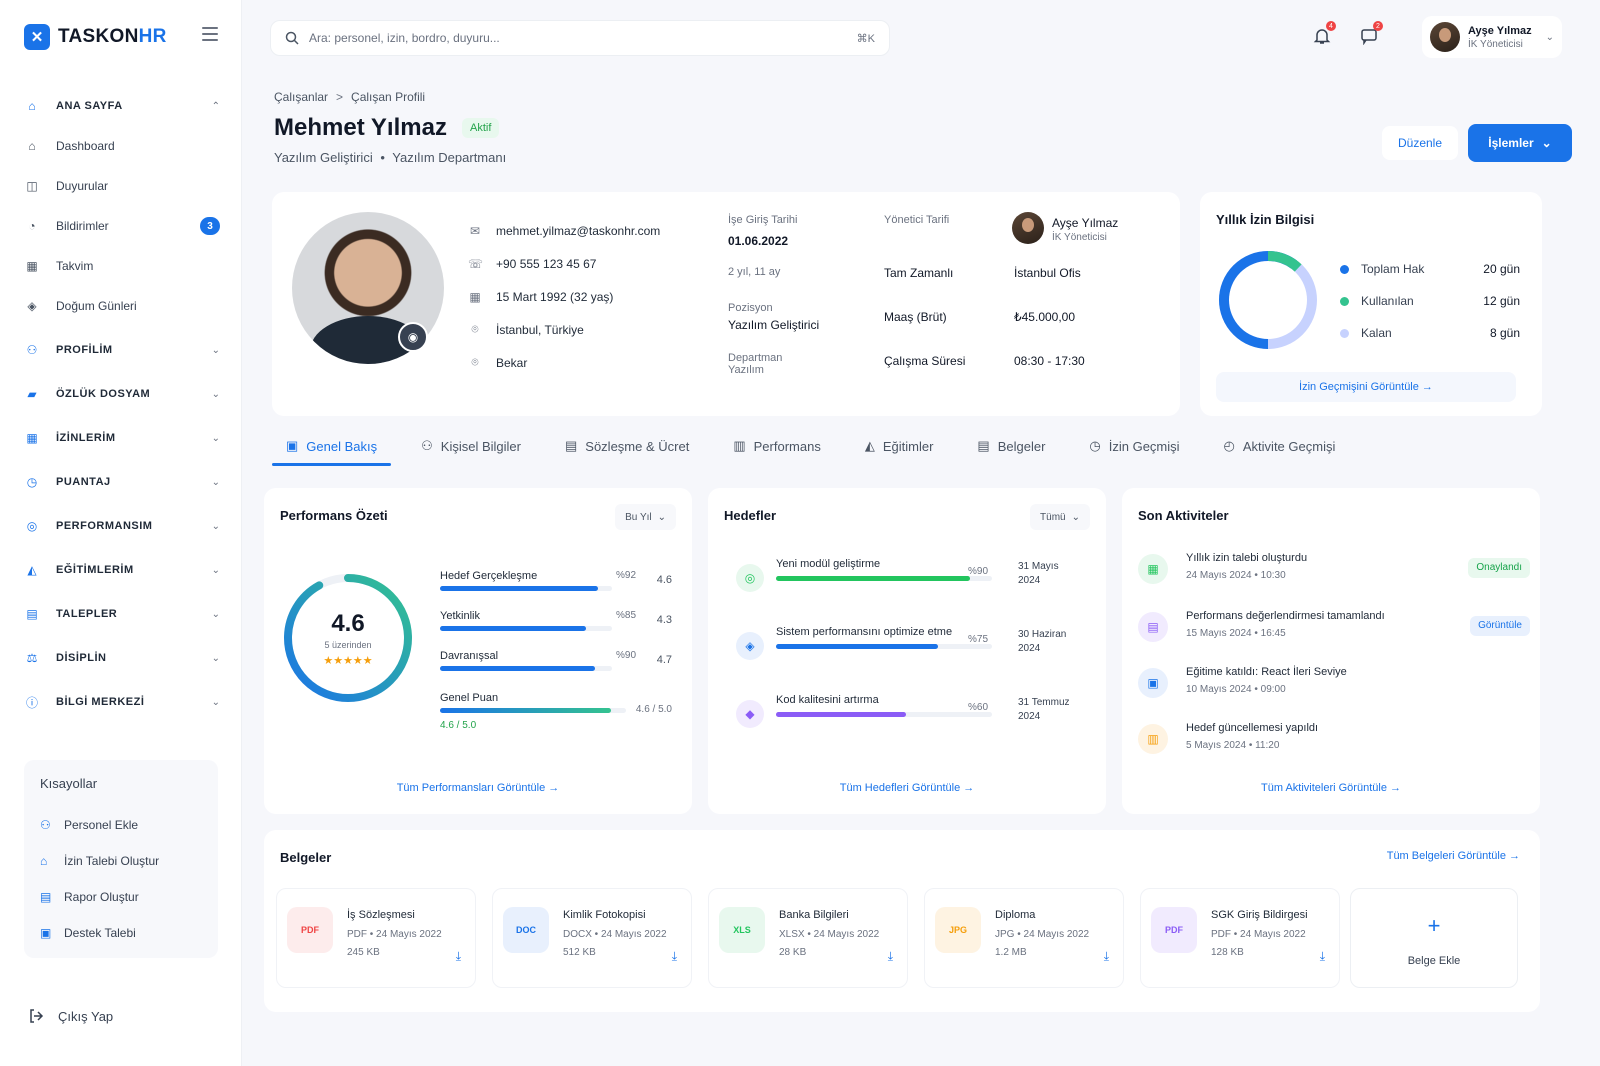  I want to click on logo: ✕ TASKONHR, so click(95, 37).